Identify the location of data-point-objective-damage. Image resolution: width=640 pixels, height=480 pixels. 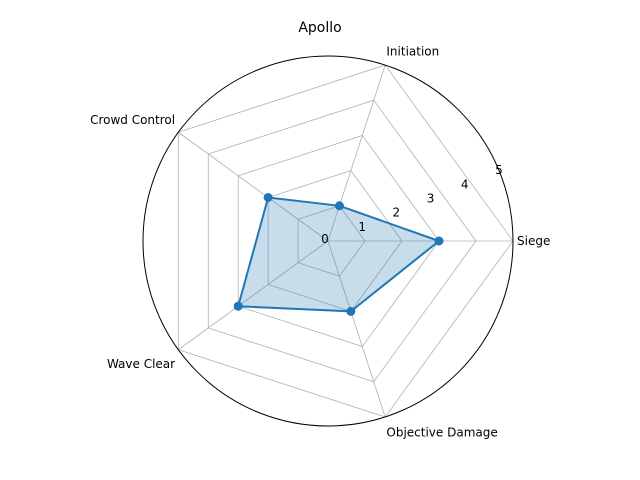
(351, 311).